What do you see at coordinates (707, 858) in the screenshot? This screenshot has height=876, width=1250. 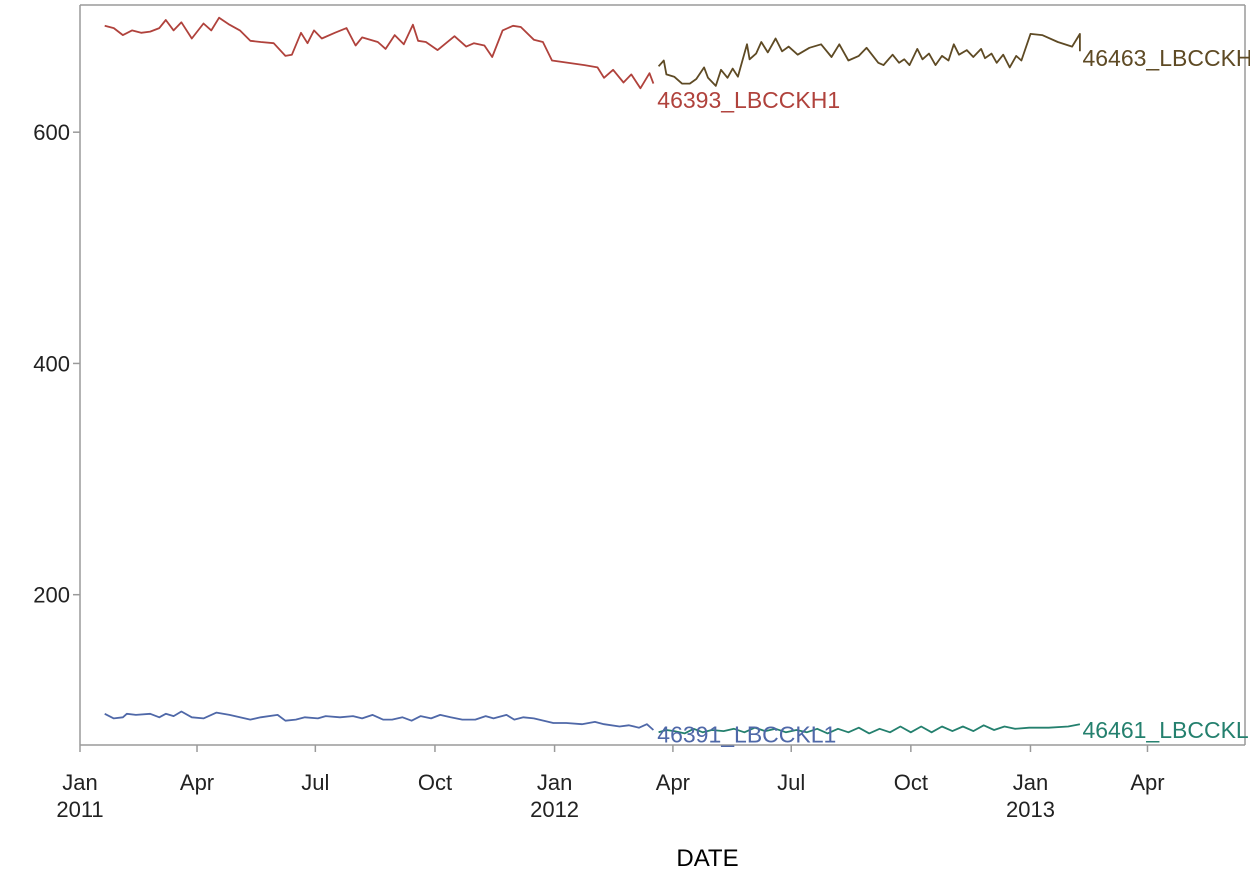 I see `x-axis-title: DATE` at bounding box center [707, 858].